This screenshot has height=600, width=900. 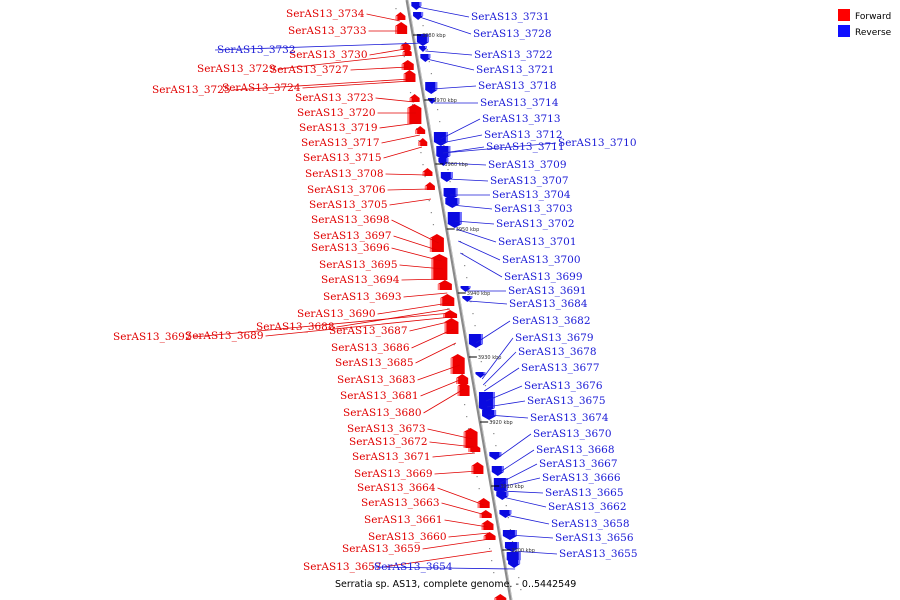 I want to click on gene-label: SerAS13_3711, so click(x=525, y=147).